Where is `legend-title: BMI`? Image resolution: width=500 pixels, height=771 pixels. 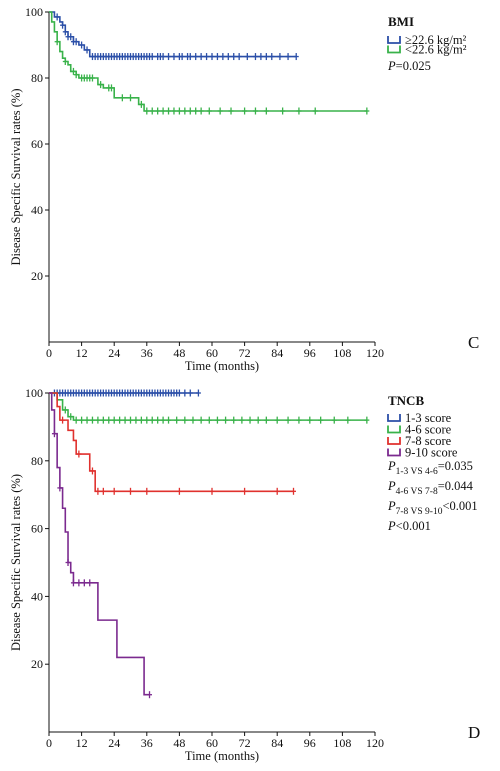 legend-title: BMI is located at coordinates (401, 21).